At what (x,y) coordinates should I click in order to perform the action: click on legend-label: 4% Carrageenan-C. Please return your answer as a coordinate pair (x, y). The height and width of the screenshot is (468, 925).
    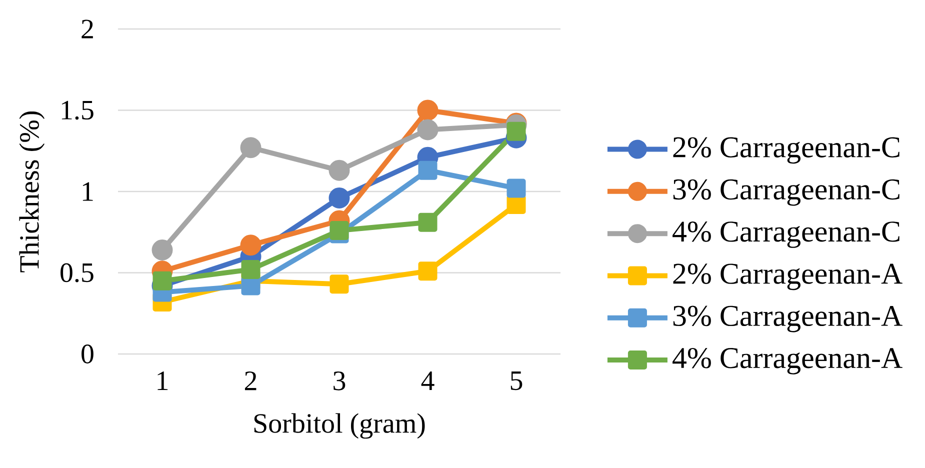
    Looking at the image, I should click on (786, 235).